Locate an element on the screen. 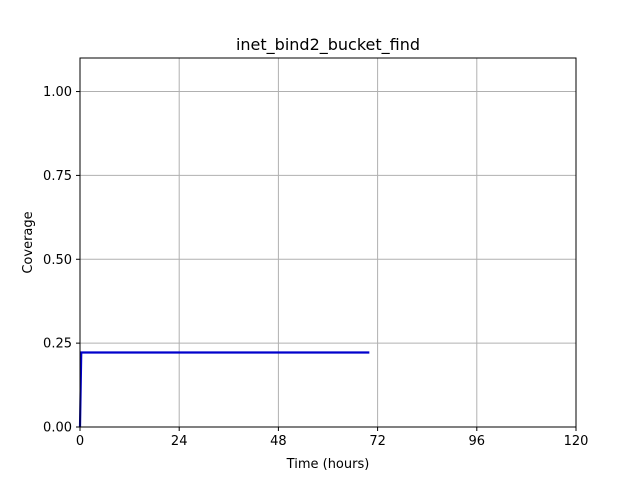 The image size is (640, 480). x-tick-label: 120 is located at coordinates (576, 441).